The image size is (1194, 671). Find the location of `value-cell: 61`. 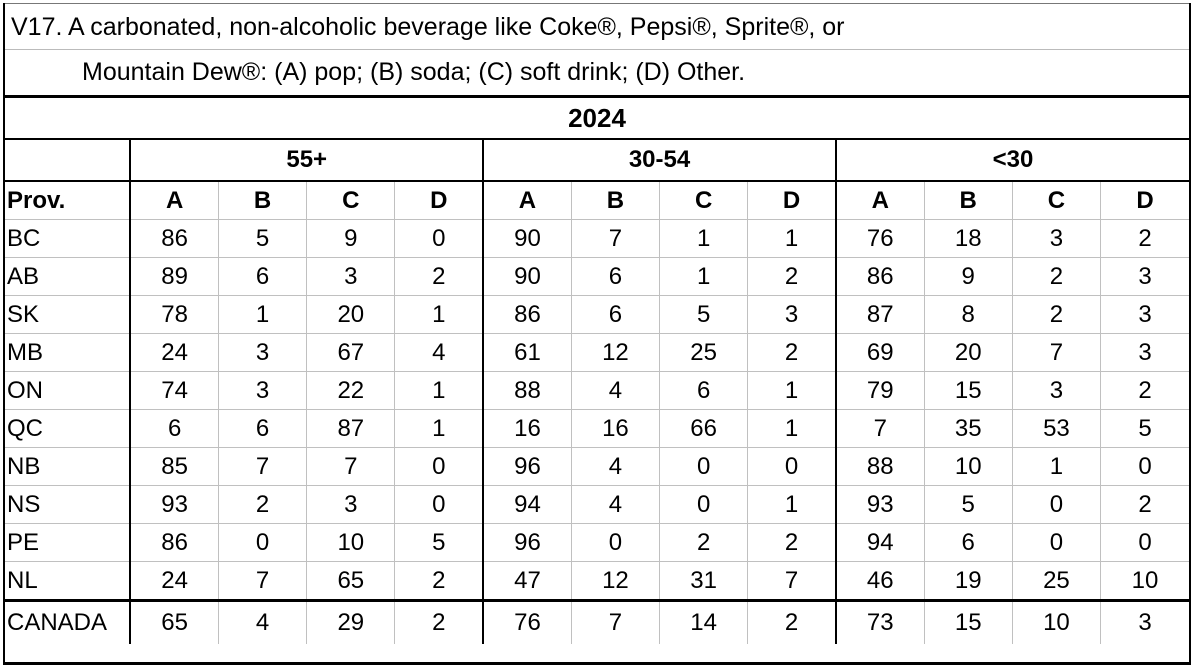

value-cell: 61 is located at coordinates (527, 352).